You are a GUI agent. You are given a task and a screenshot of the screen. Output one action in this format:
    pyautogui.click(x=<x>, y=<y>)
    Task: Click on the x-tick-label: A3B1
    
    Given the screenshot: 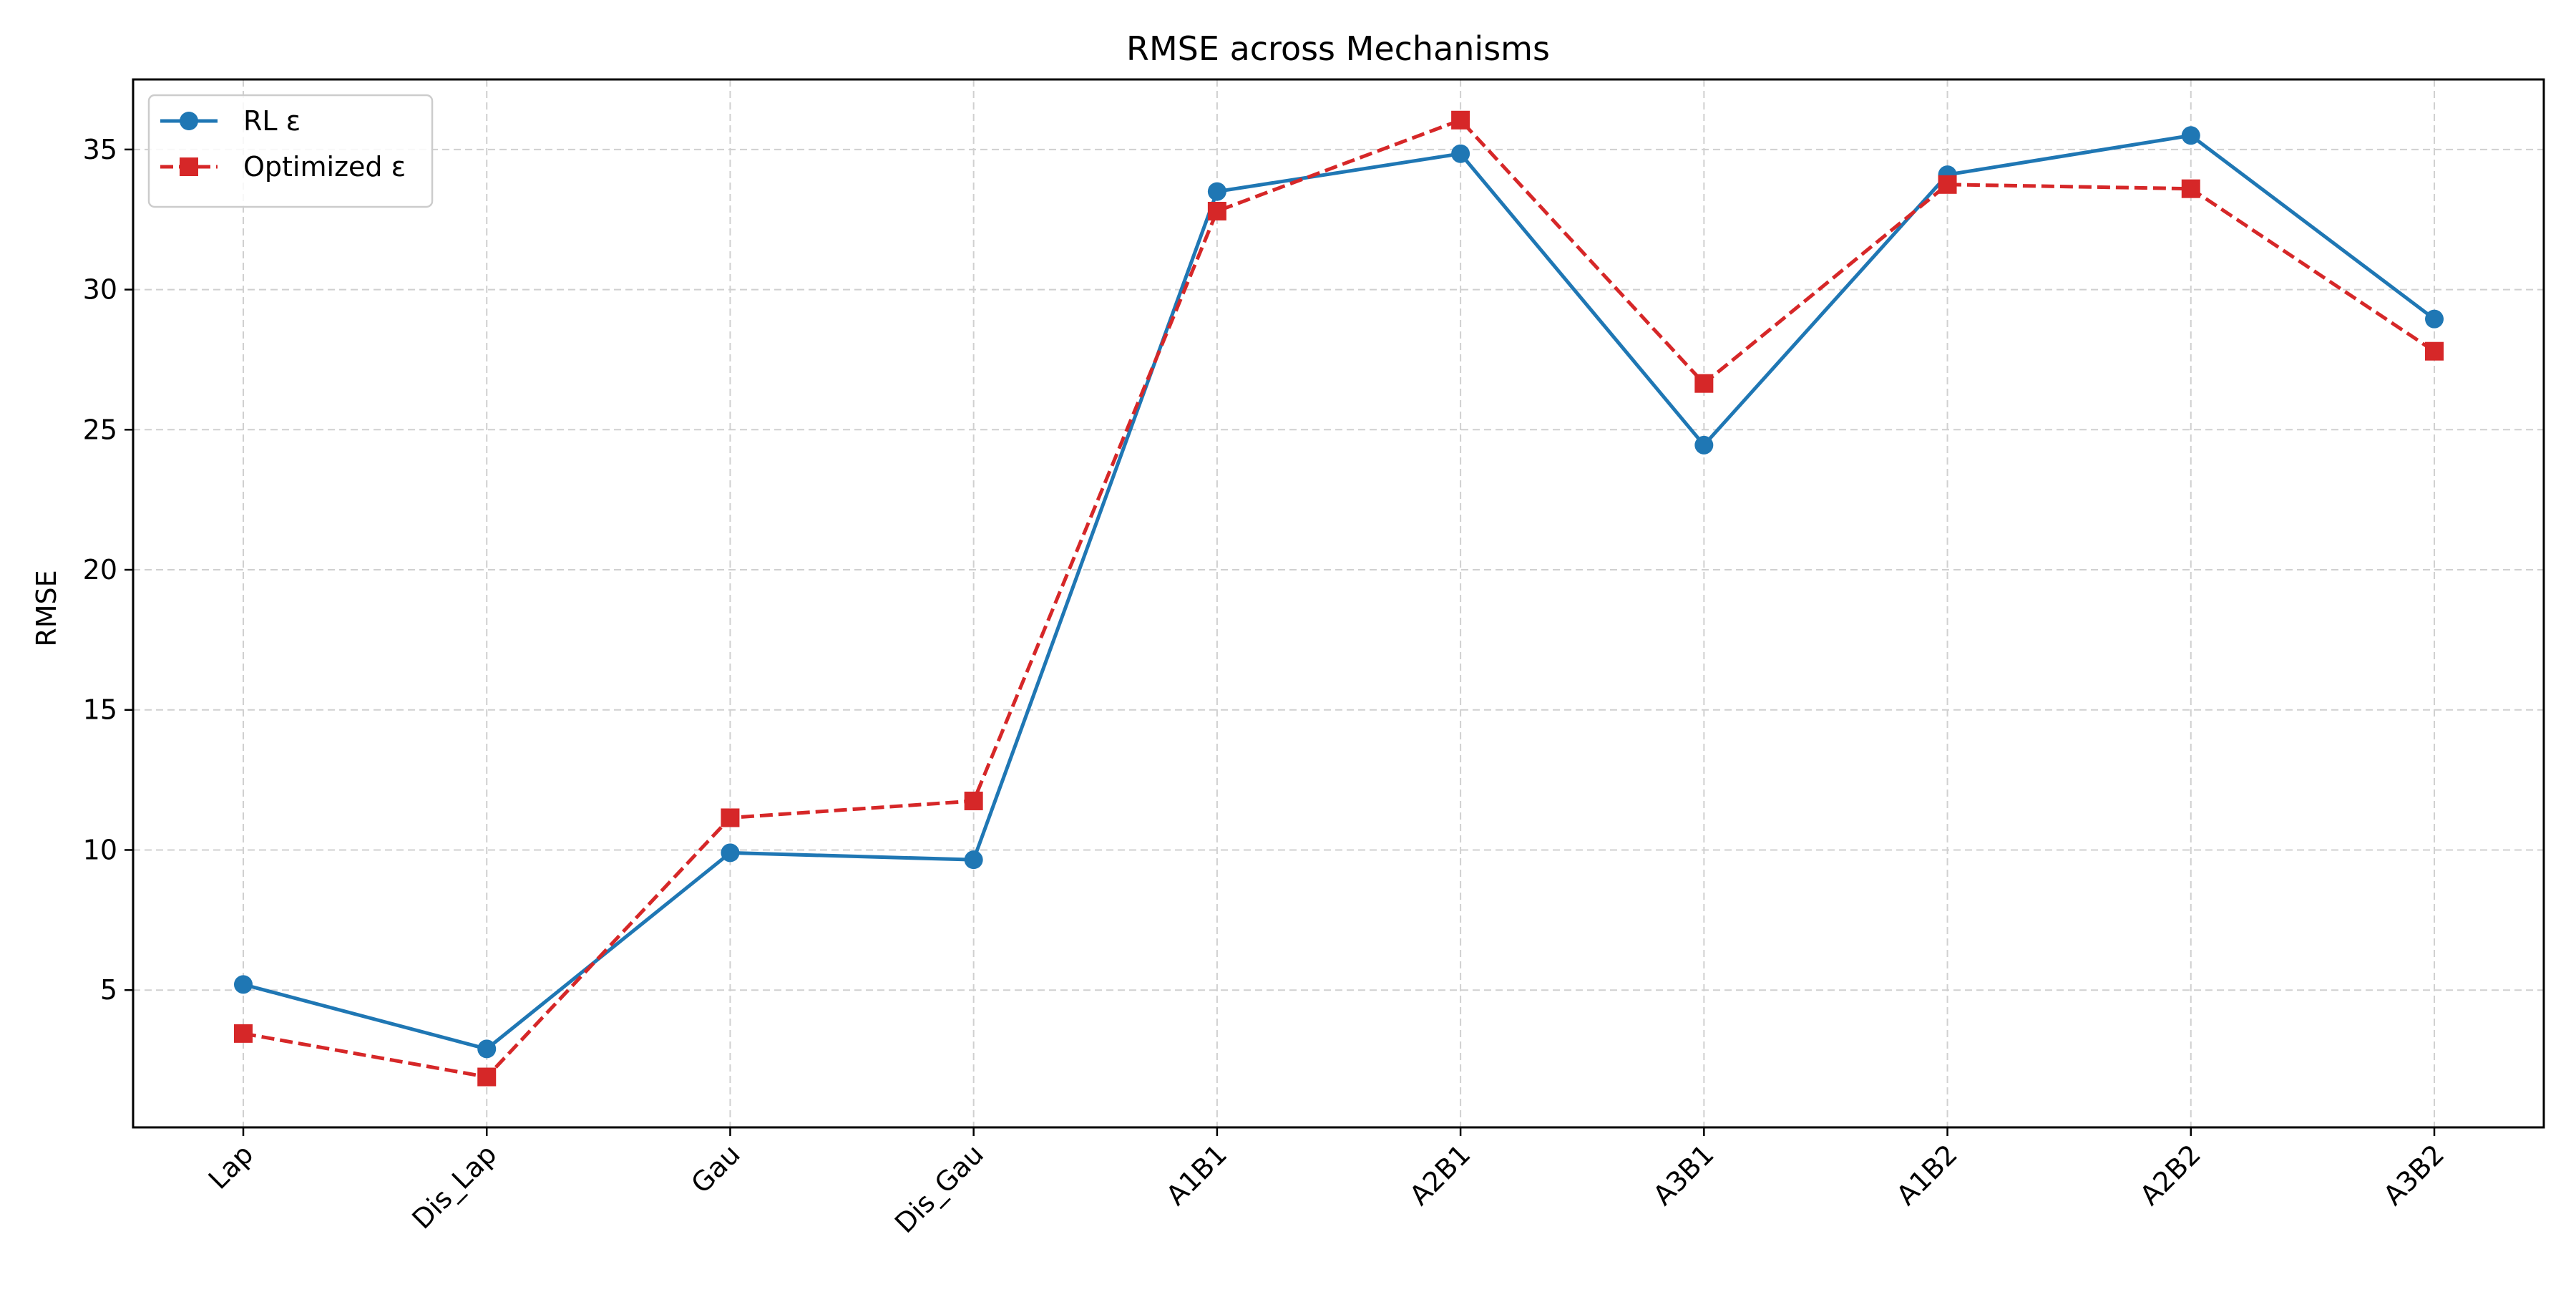 What is the action you would take?
    pyautogui.click(x=1683, y=1174)
    